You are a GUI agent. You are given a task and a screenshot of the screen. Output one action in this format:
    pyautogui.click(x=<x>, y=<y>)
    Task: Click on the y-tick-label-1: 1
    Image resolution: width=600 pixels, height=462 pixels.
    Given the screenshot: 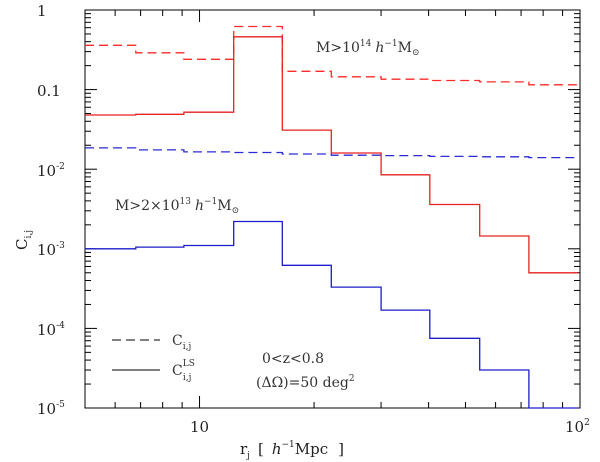 What is the action you would take?
    pyautogui.click(x=42, y=11)
    